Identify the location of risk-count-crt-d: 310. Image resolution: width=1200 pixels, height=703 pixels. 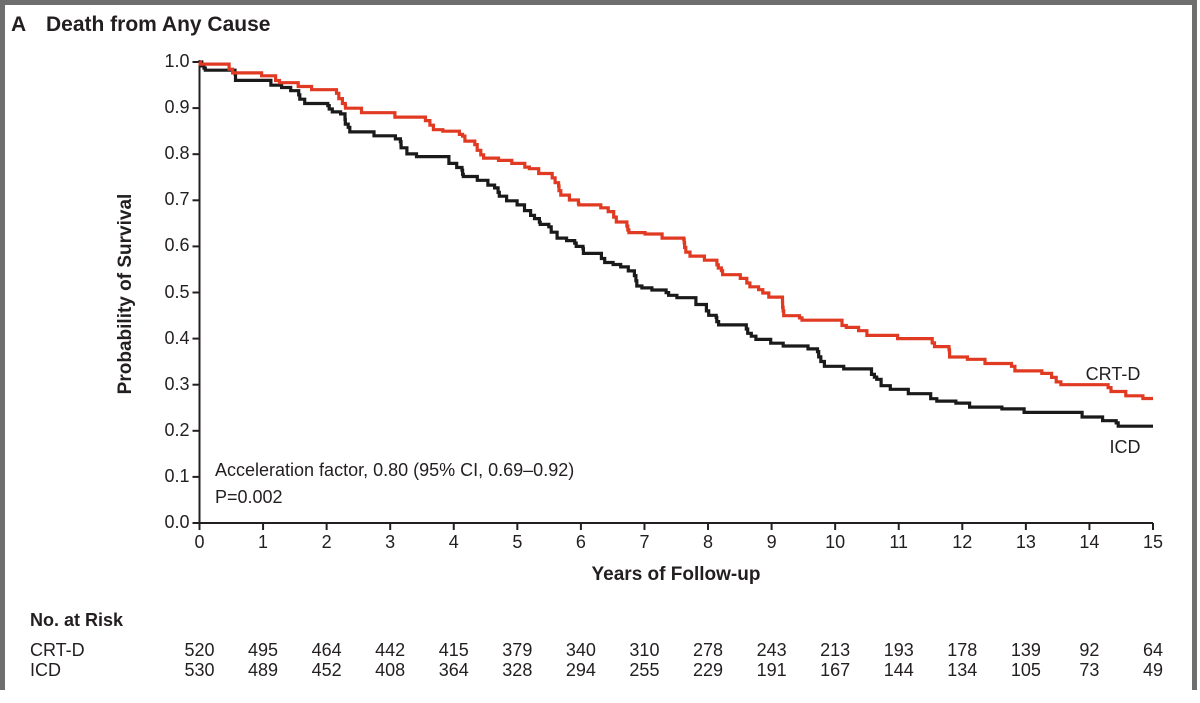
(644, 650).